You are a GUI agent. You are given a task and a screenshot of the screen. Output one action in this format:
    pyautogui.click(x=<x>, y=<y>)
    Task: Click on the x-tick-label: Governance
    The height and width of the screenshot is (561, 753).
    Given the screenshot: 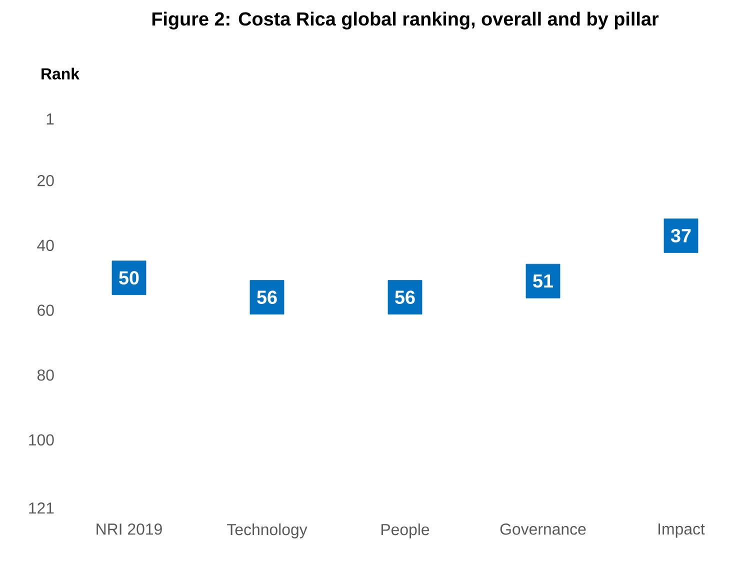 What is the action you would take?
    pyautogui.click(x=543, y=529)
    